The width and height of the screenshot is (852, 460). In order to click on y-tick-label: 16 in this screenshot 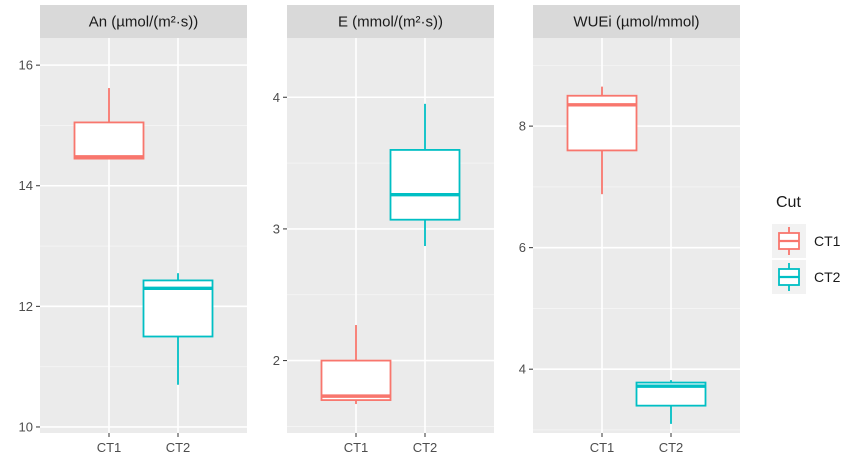, I will do `click(26, 65)`.